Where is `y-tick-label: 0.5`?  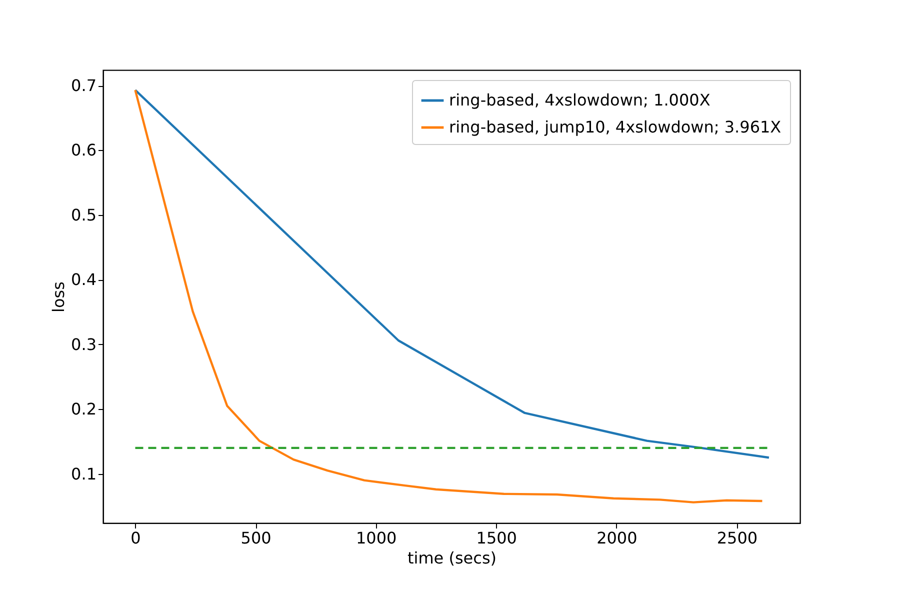
y-tick-label: 0.5 is located at coordinates (83, 214).